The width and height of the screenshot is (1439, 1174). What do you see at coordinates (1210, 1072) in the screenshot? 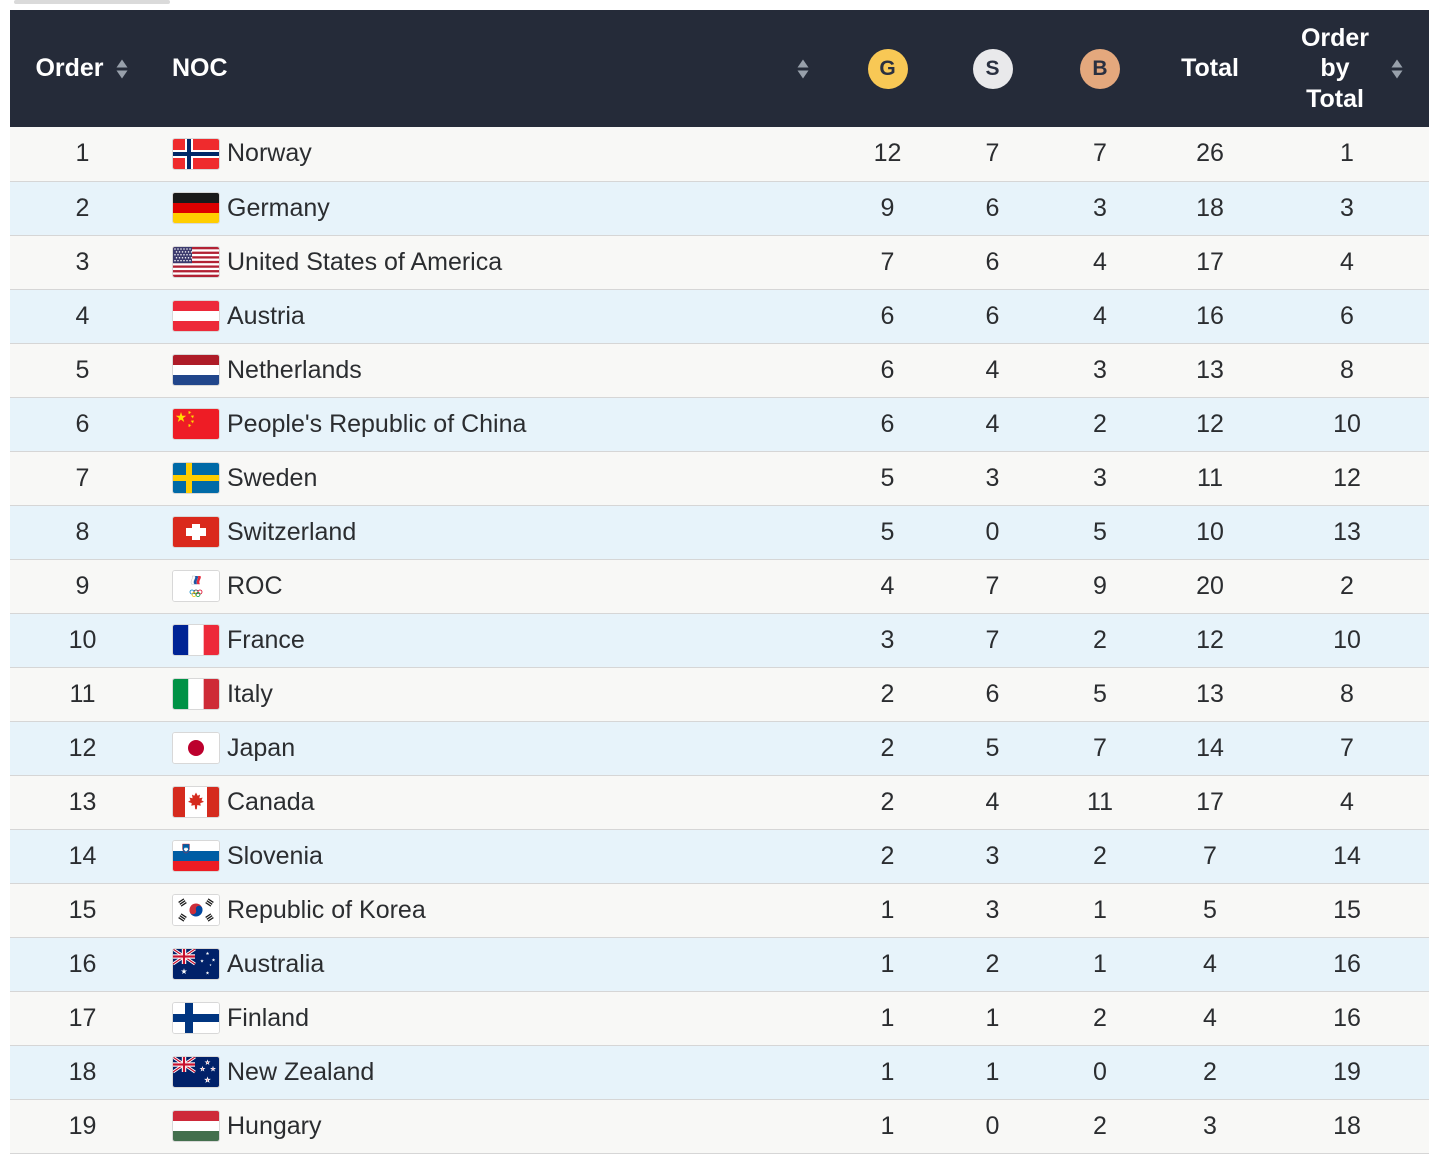
I see `total-count-cell: 2` at bounding box center [1210, 1072].